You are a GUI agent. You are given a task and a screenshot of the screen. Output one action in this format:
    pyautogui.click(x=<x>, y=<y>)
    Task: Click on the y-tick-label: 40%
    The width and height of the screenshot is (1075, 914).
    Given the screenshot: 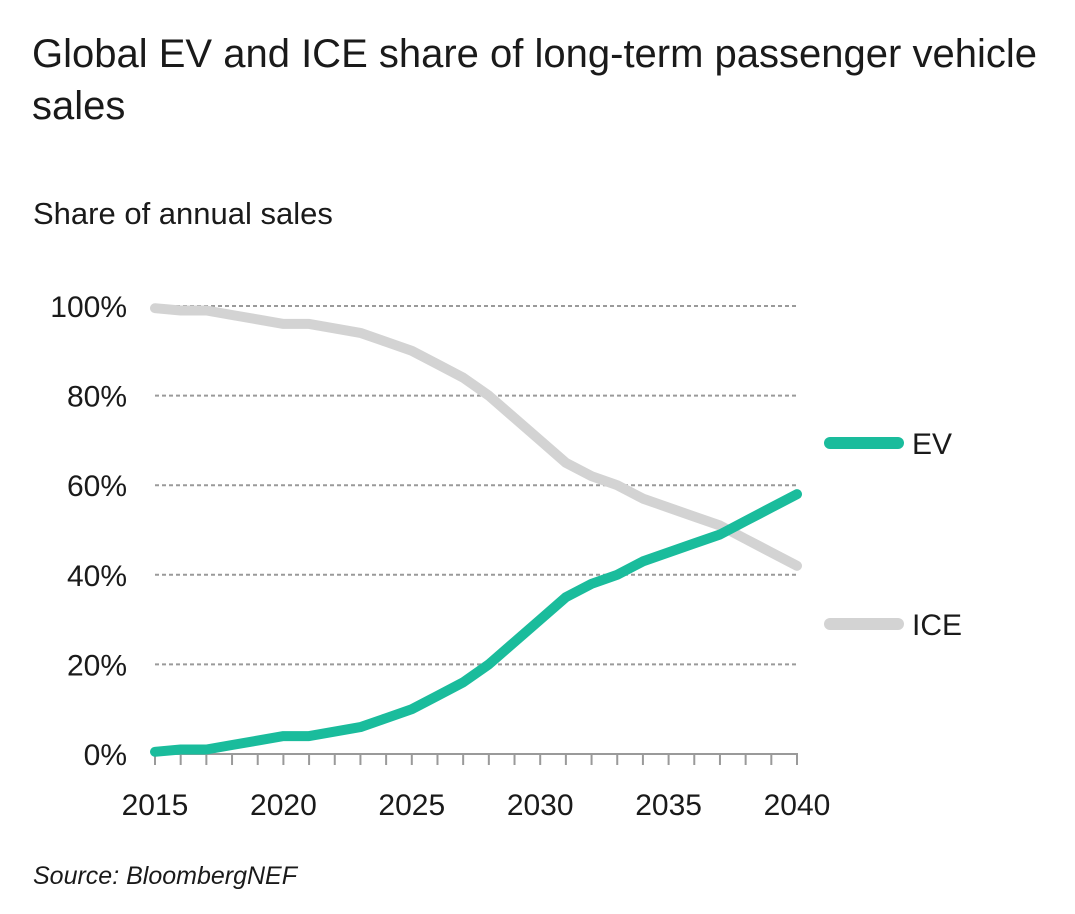 What is the action you would take?
    pyautogui.click(x=97, y=576)
    